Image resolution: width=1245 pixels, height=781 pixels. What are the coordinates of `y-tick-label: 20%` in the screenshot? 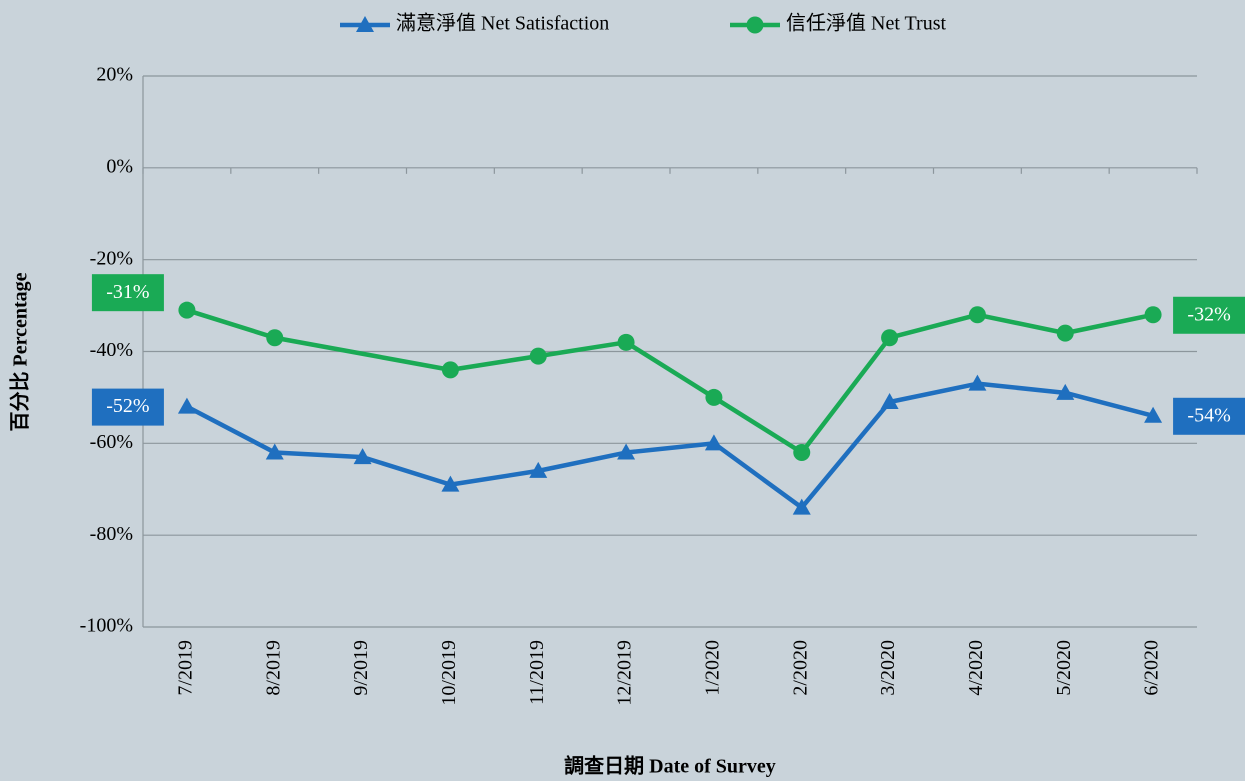 It's located at (114, 75).